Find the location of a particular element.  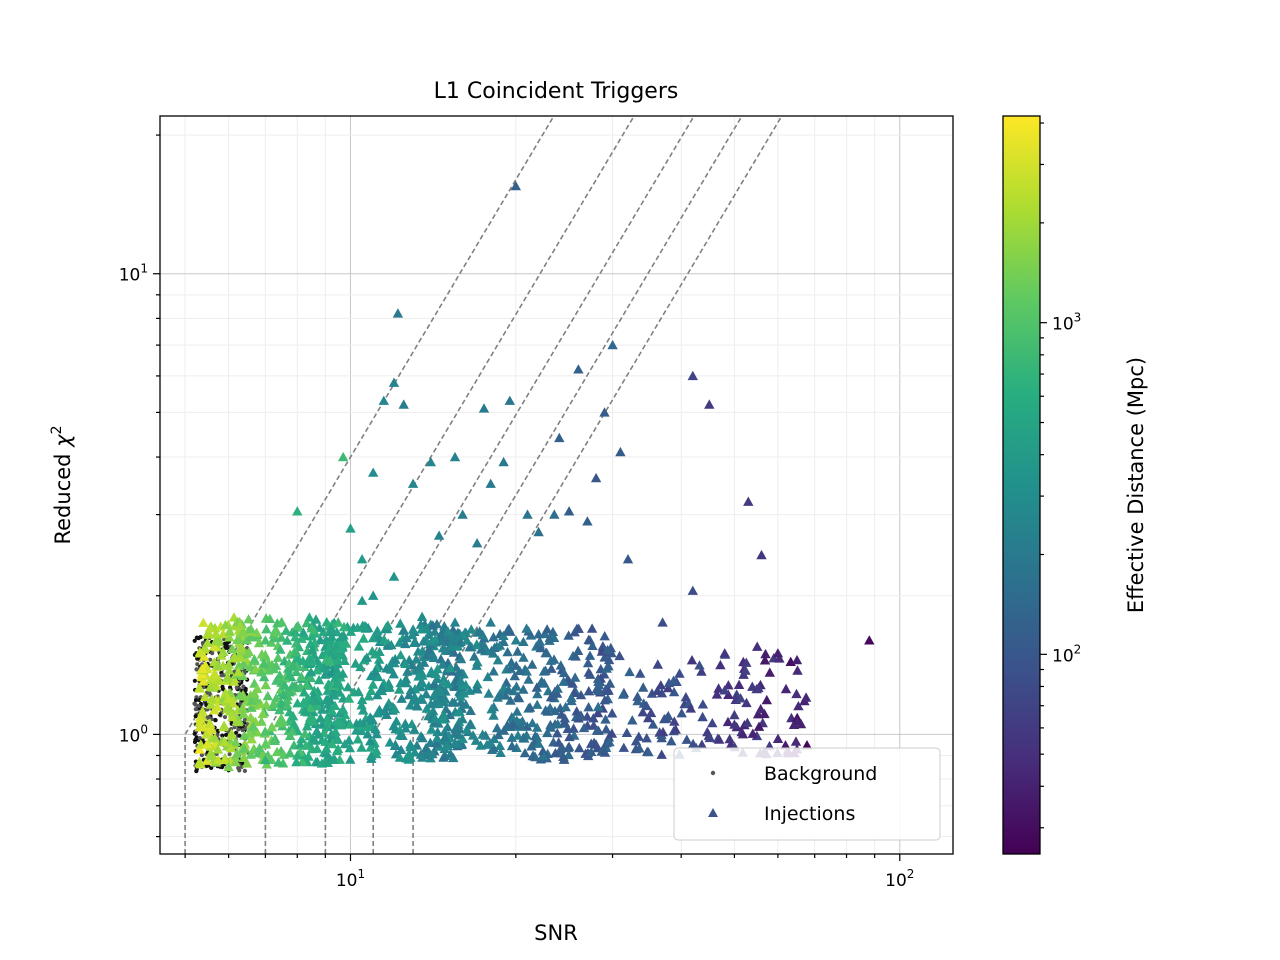

legend: Background Injections is located at coordinates (807, 794).